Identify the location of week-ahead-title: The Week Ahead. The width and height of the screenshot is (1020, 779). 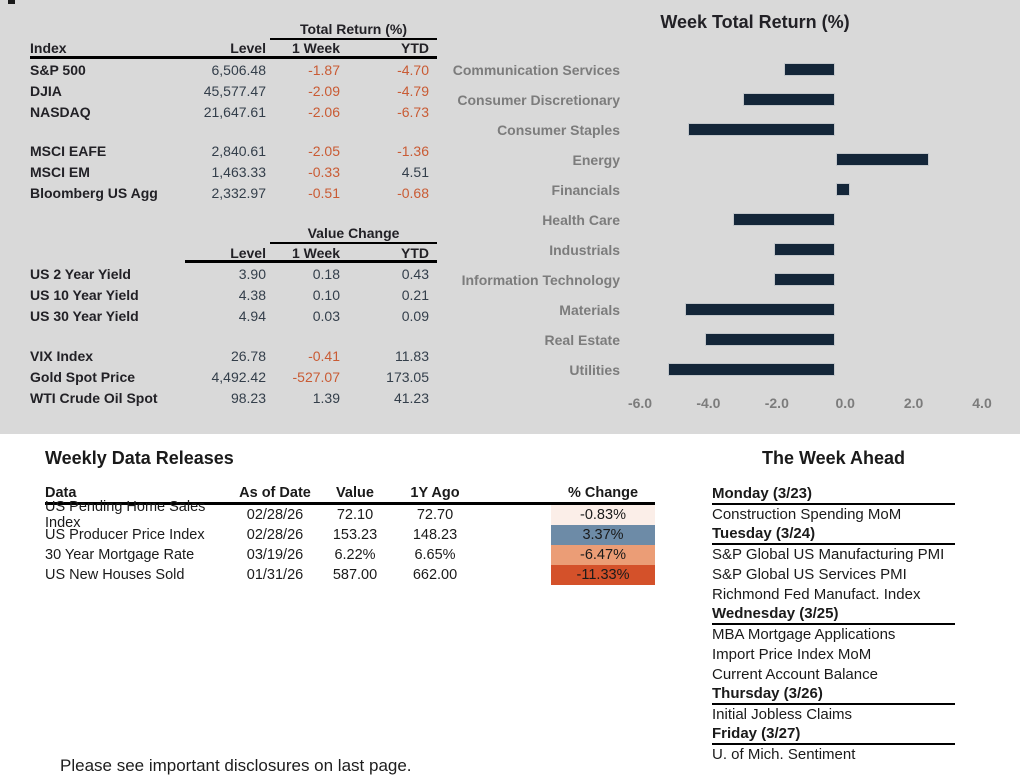
(833, 458).